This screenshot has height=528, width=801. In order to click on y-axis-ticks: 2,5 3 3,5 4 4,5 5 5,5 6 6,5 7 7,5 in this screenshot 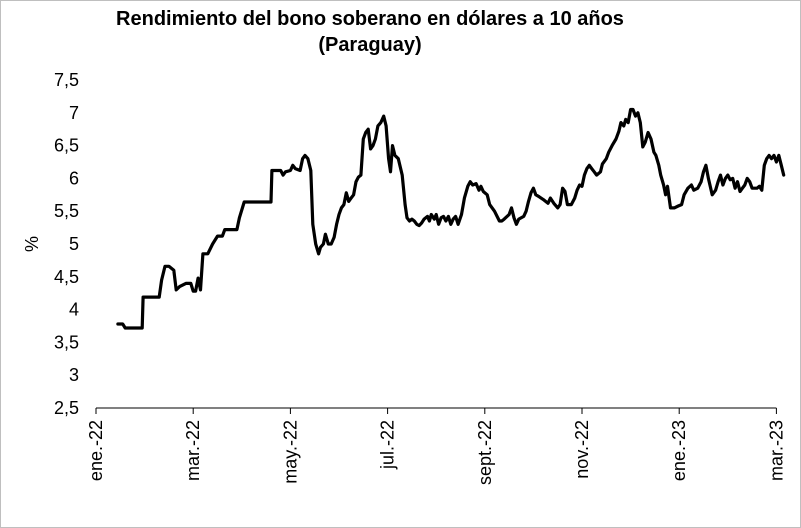, I will do `click(66, 244)`.